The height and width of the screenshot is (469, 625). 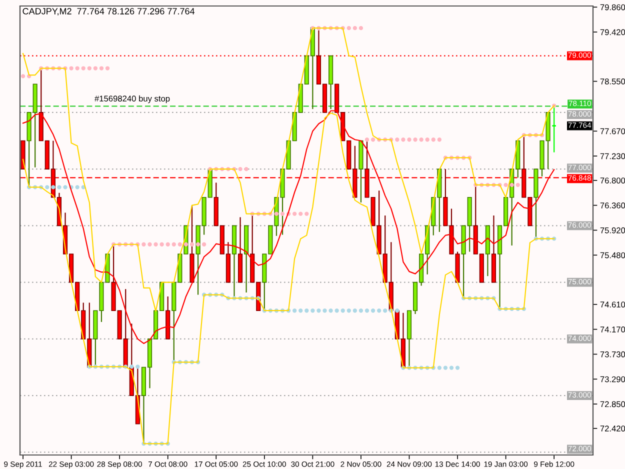 I want to click on y-tick-label: 76.800, so click(x=612, y=181).